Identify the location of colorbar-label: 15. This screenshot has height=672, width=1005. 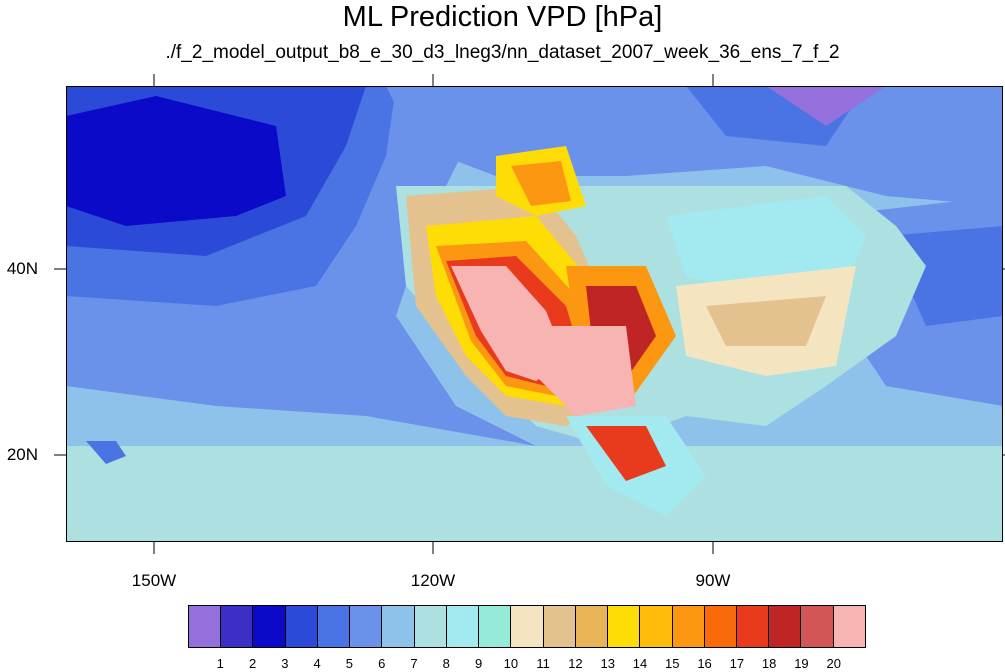
(672, 663).